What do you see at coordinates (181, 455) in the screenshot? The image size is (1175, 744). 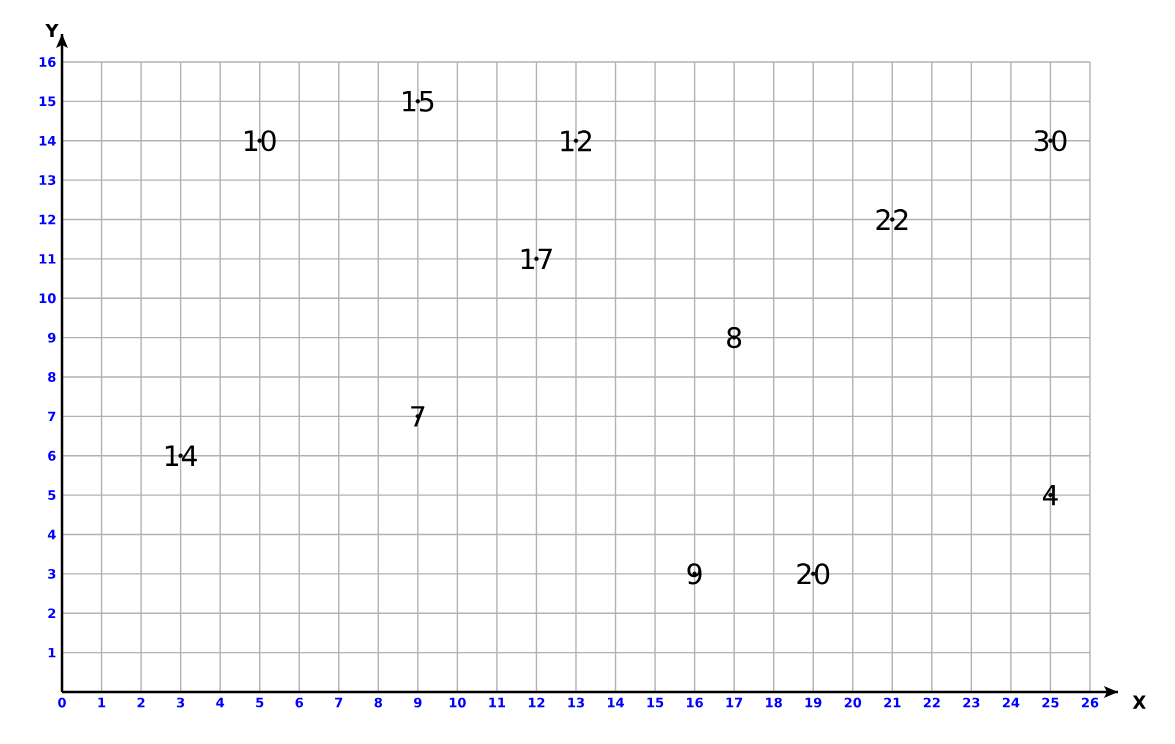 I see `annotation: 14` at bounding box center [181, 455].